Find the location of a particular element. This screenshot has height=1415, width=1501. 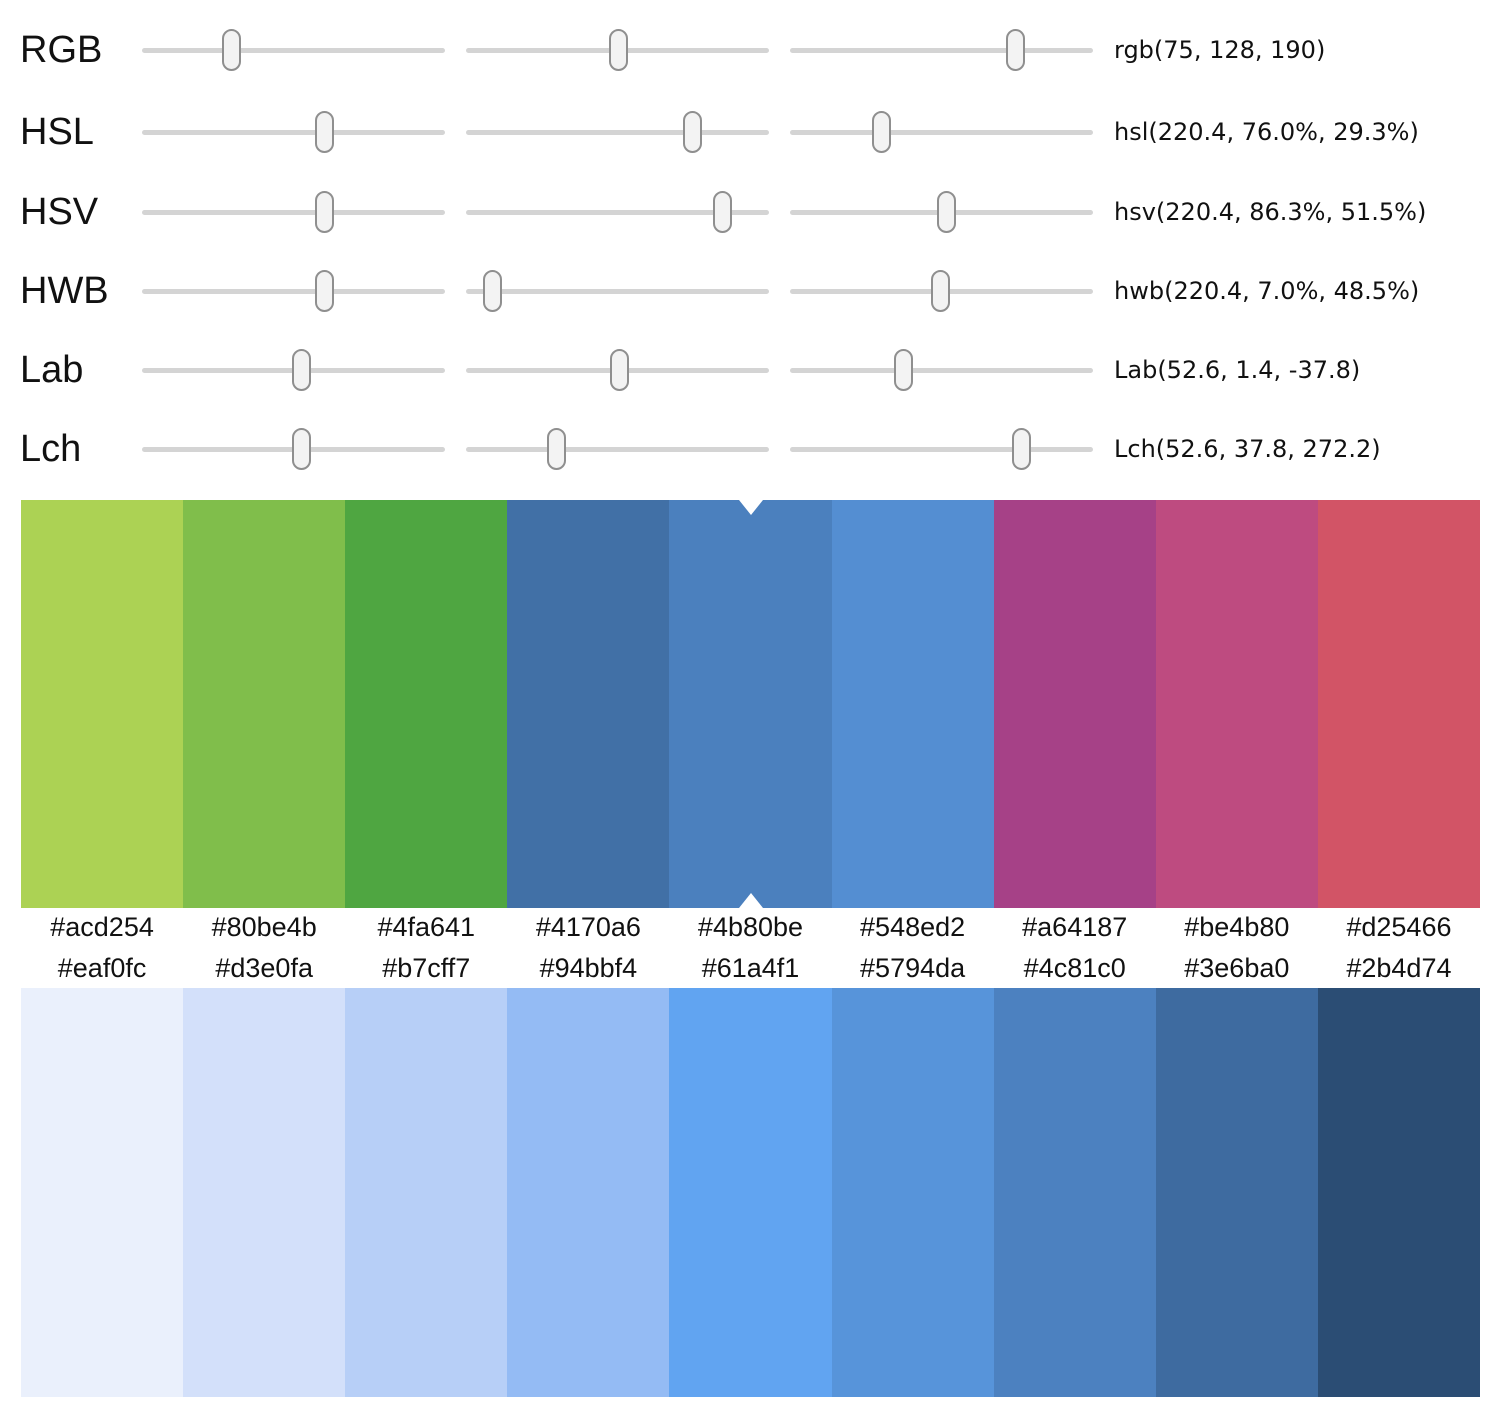

lch-slider-row: Lch Lch(52.6, 37.8, 272.2) is located at coordinates (750, 449).